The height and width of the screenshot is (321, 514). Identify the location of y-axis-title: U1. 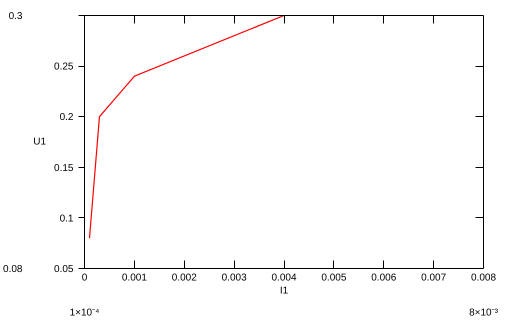
(39, 142).